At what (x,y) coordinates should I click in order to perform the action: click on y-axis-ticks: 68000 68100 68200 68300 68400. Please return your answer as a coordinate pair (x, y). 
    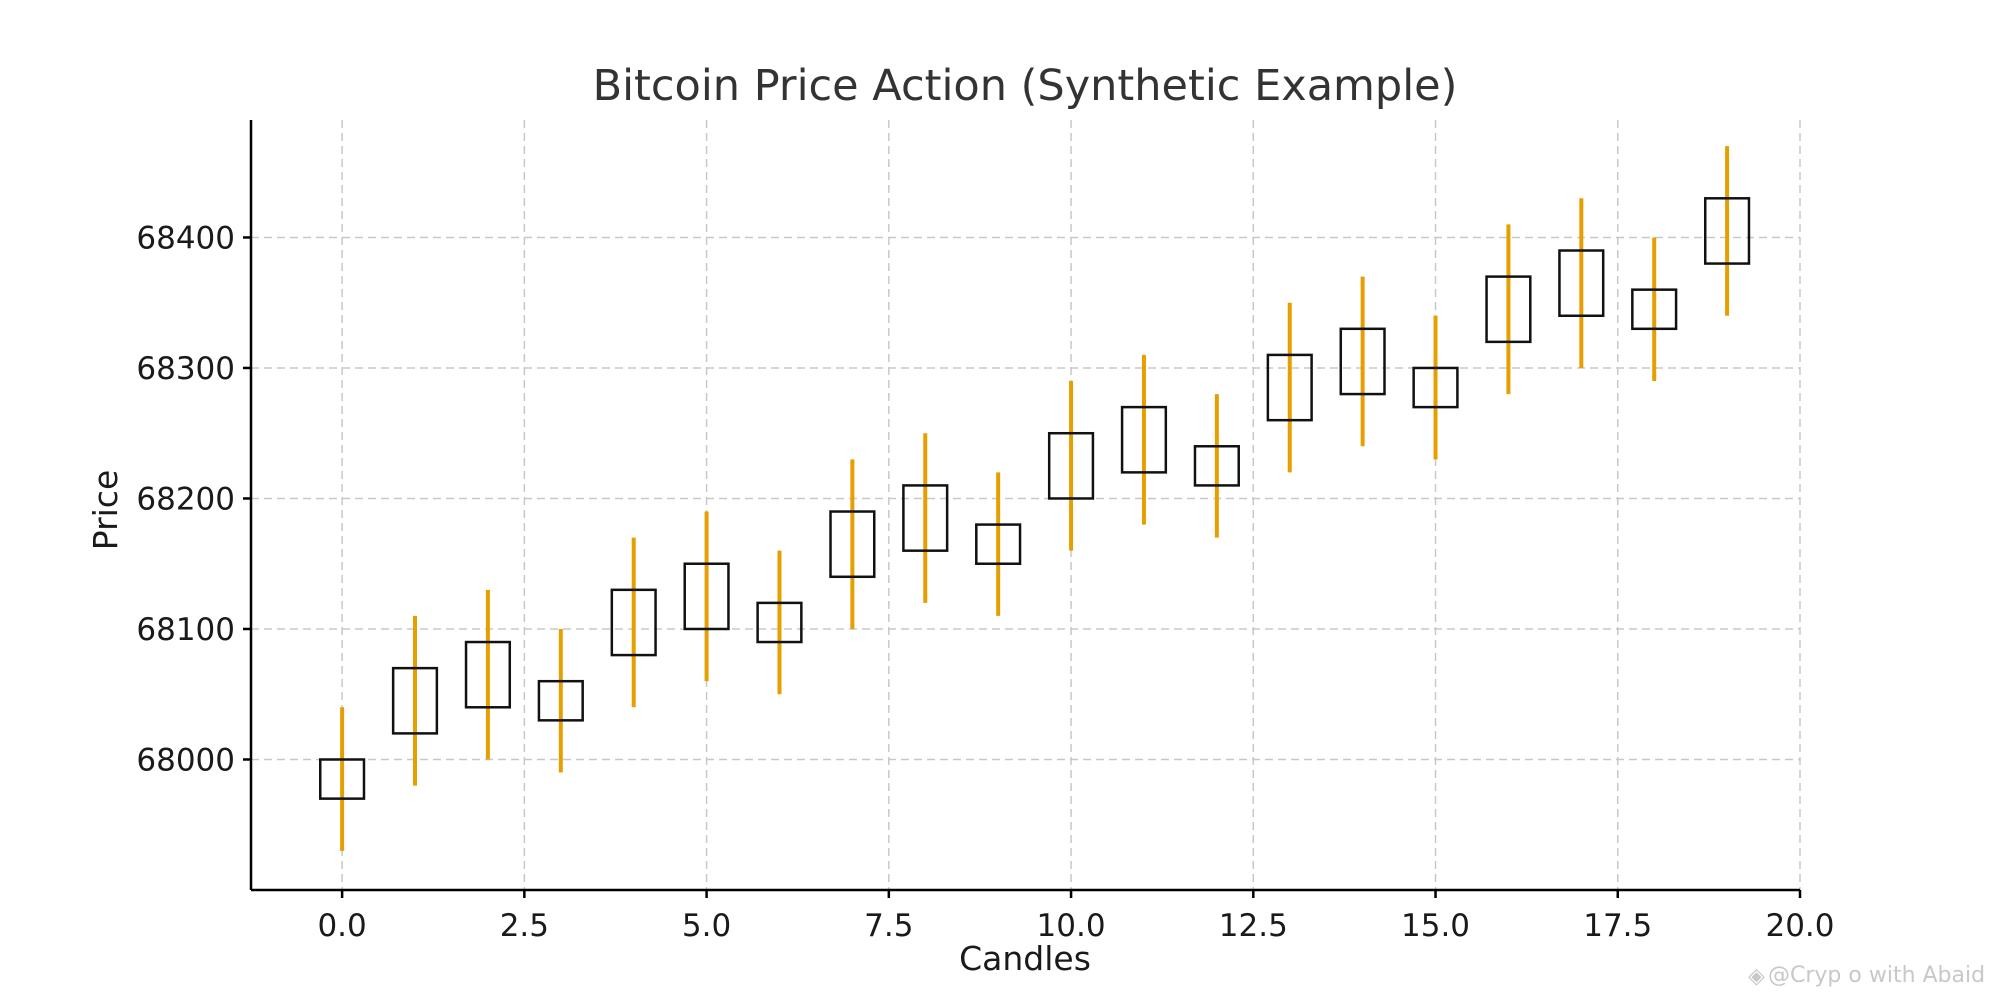
    Looking at the image, I should click on (193, 499).